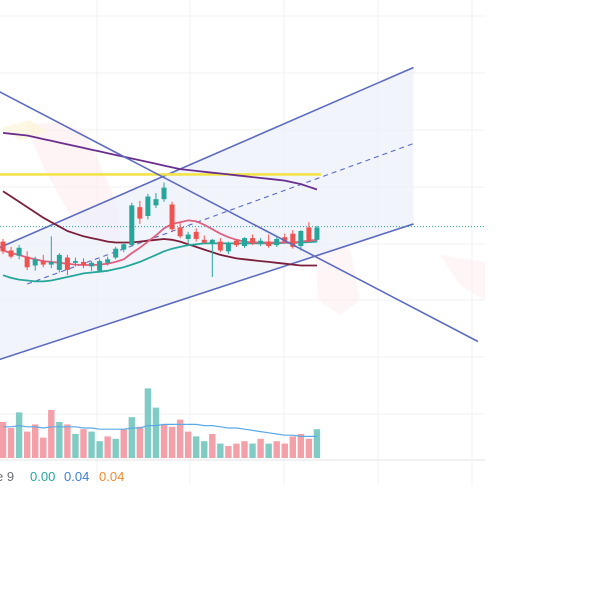  I want to click on indicator-value-2: 0.04, so click(76, 476).